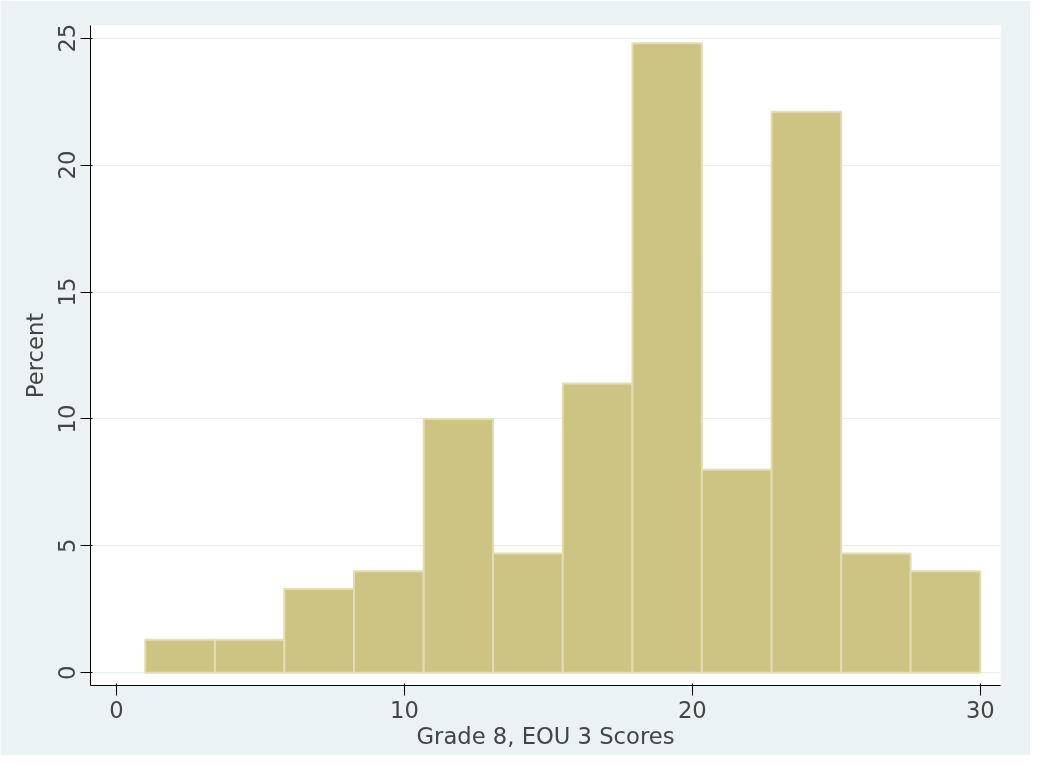  What do you see at coordinates (67, 292) in the screenshot?
I see `y-tick-label: 15` at bounding box center [67, 292].